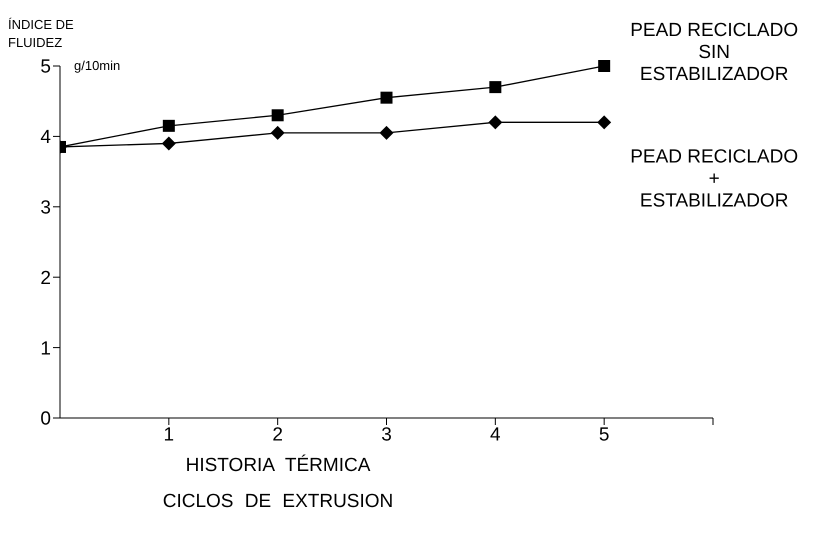  I want to click on x-tick-label: 3, so click(386, 435).